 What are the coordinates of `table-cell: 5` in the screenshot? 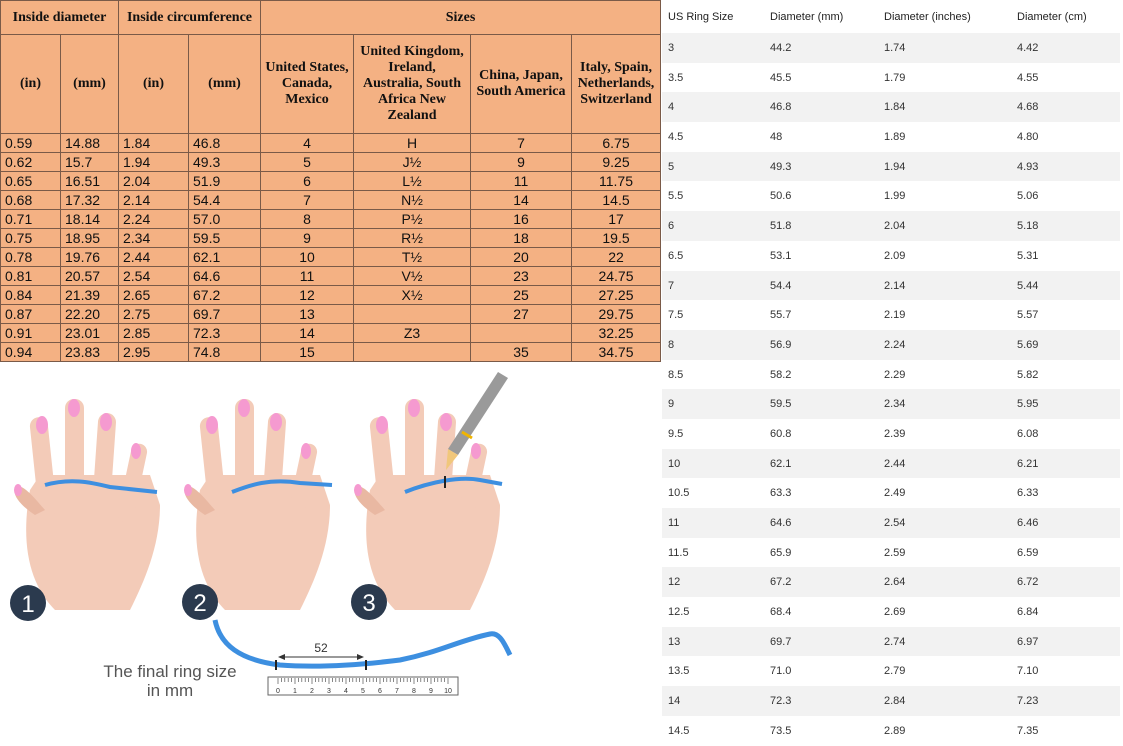 It's located at (307, 162).